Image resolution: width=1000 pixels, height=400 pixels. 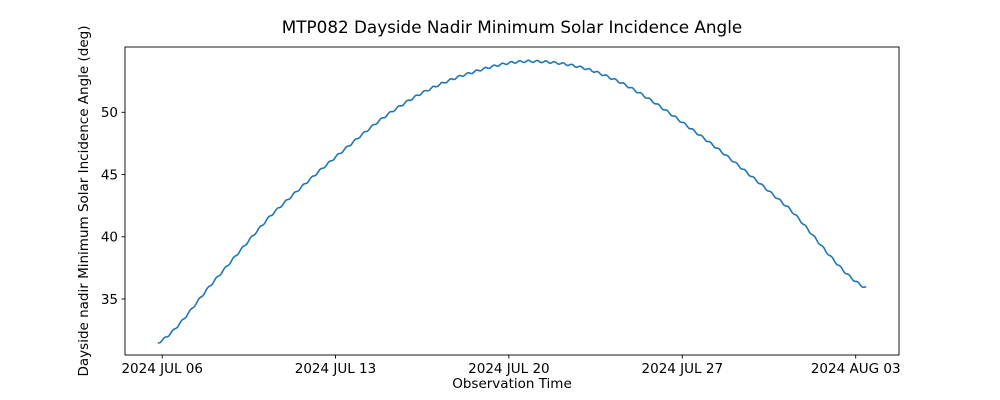 What do you see at coordinates (109, 113) in the screenshot?
I see `y-tick-label: 50` at bounding box center [109, 113].